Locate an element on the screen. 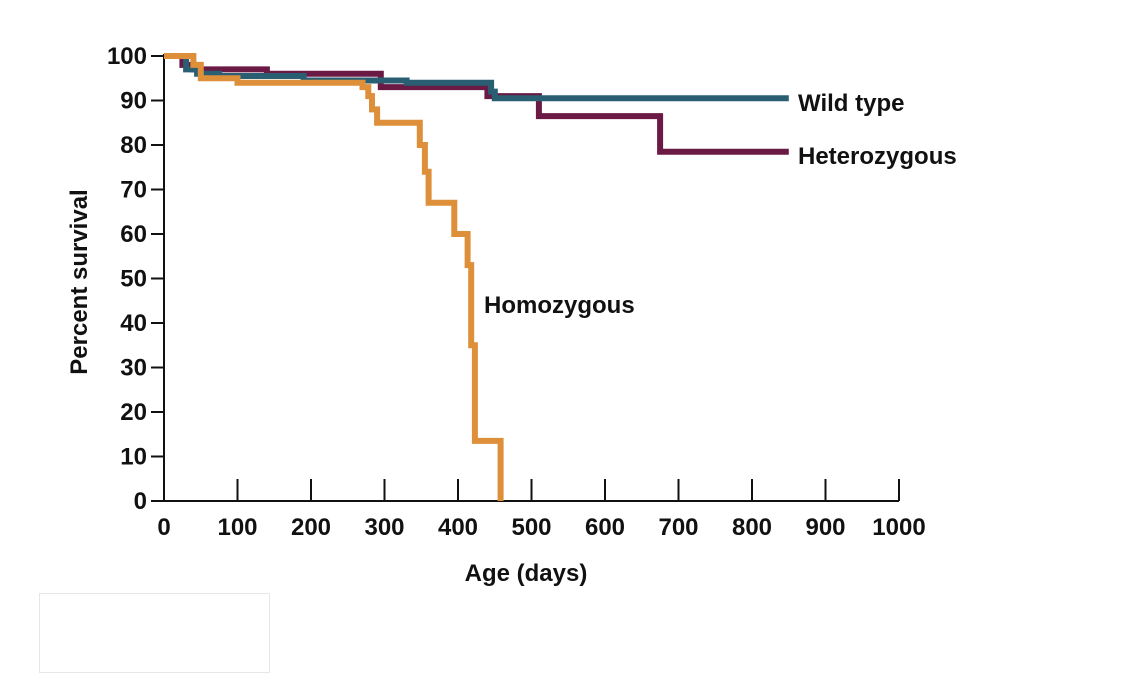 The height and width of the screenshot is (690, 1134). x-tick-label: 500 is located at coordinates (531, 527).